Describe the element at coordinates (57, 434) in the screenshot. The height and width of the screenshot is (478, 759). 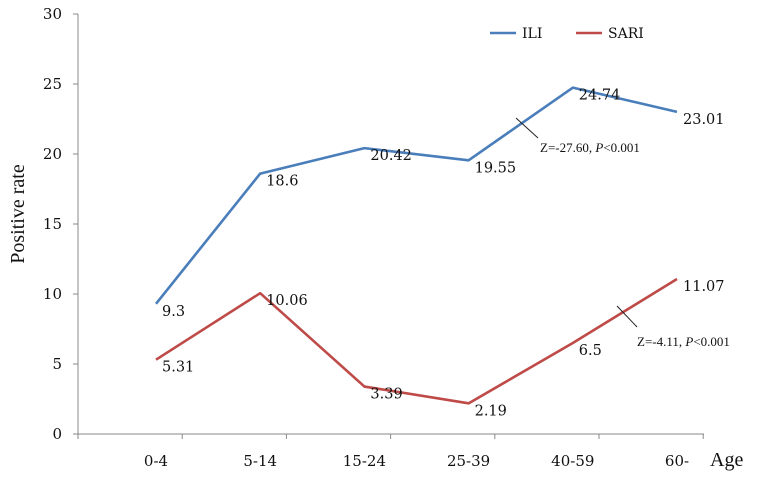
I see `y-tick-label: 0` at that location.